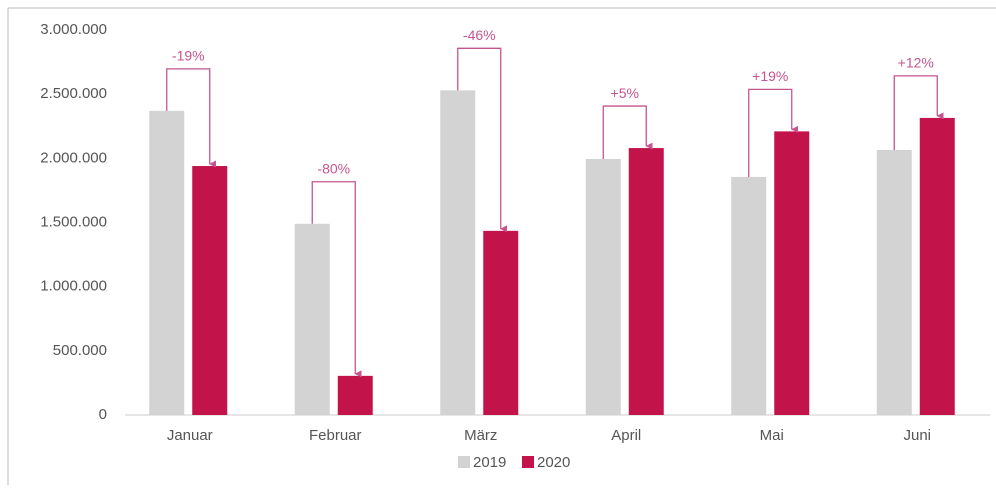 This screenshot has height=490, width=996. I want to click on y-tick-label: 2.500.000, so click(73, 93).